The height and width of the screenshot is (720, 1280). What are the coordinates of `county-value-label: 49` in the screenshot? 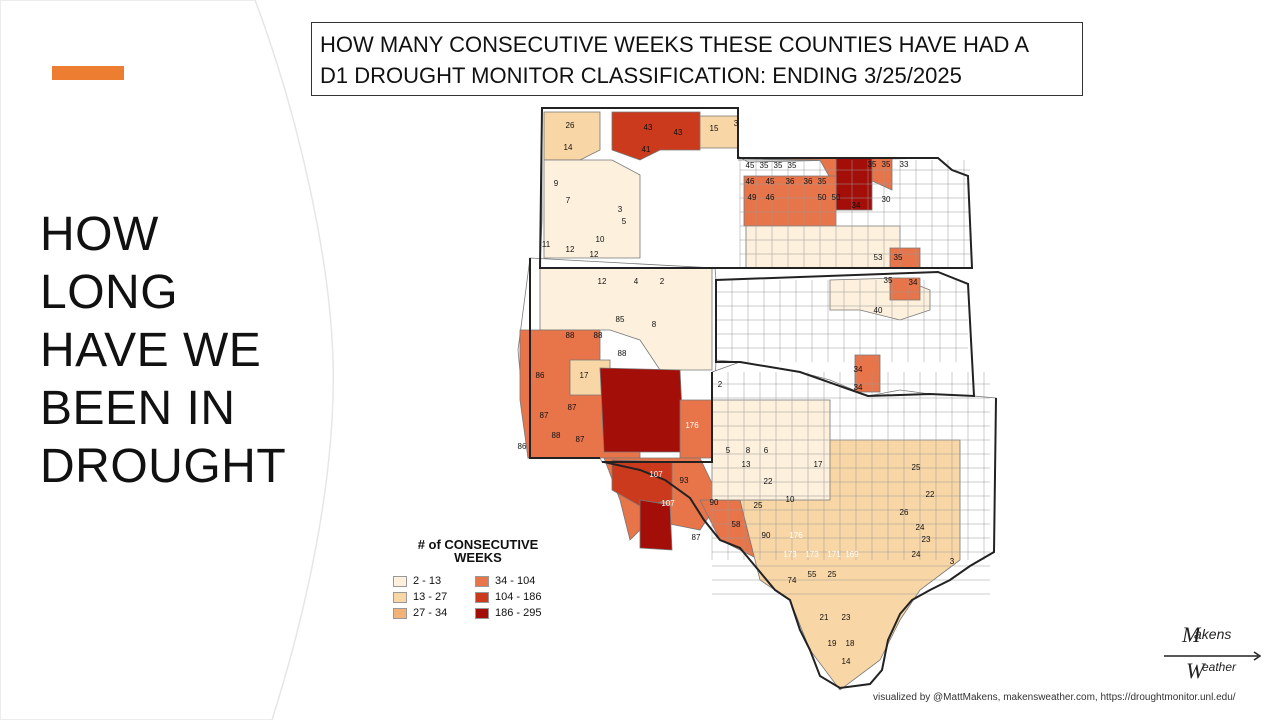 It's located at (752, 197).